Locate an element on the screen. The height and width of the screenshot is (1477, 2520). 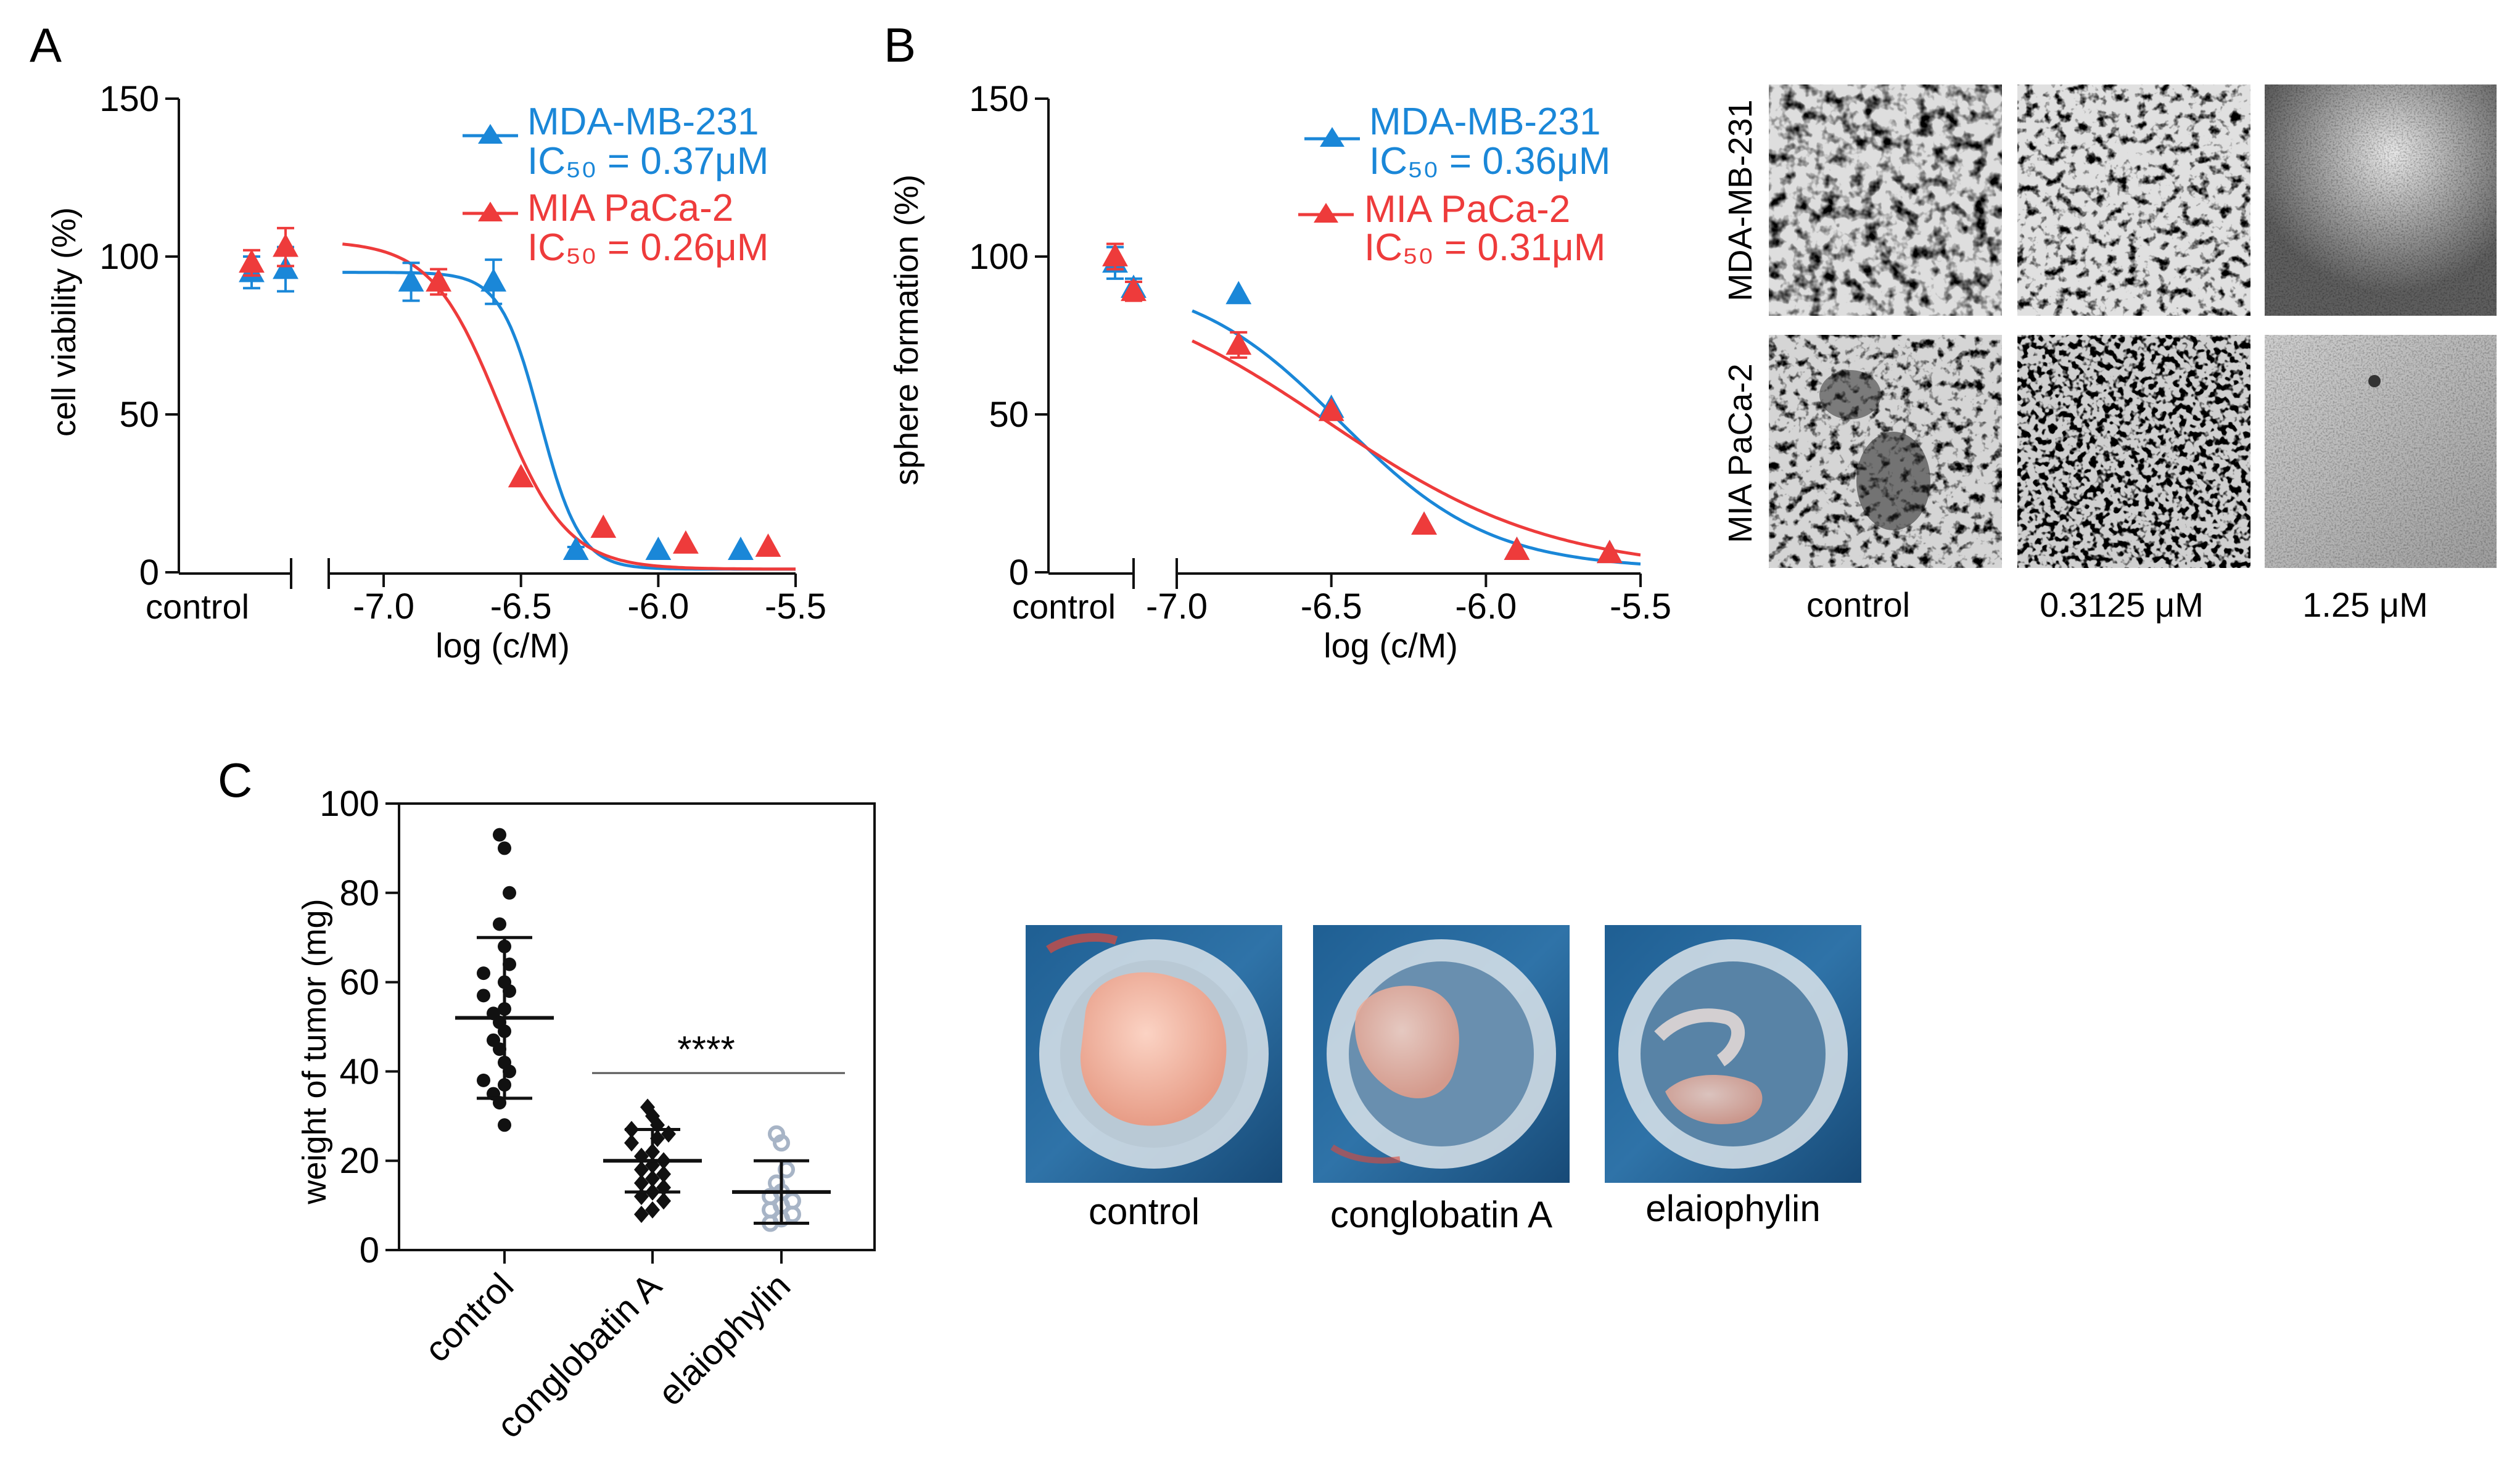
legend-a-red-name: MIA PaCa-2 is located at coordinates (630, 208).